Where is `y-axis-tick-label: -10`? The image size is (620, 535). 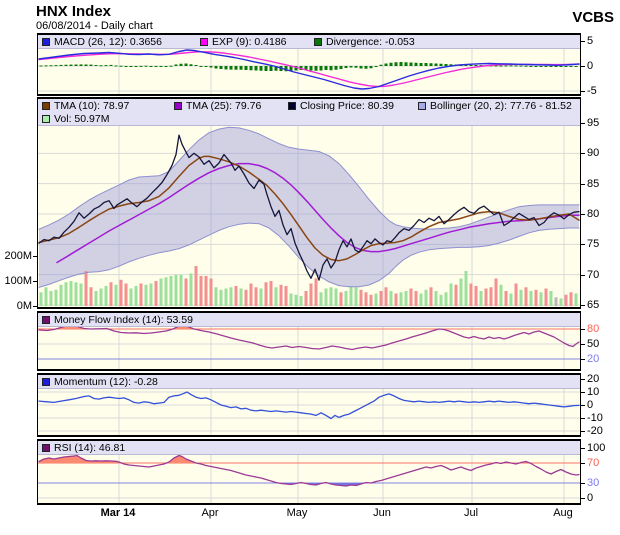 y-axis-tick-label: -10 is located at coordinates (595, 418).